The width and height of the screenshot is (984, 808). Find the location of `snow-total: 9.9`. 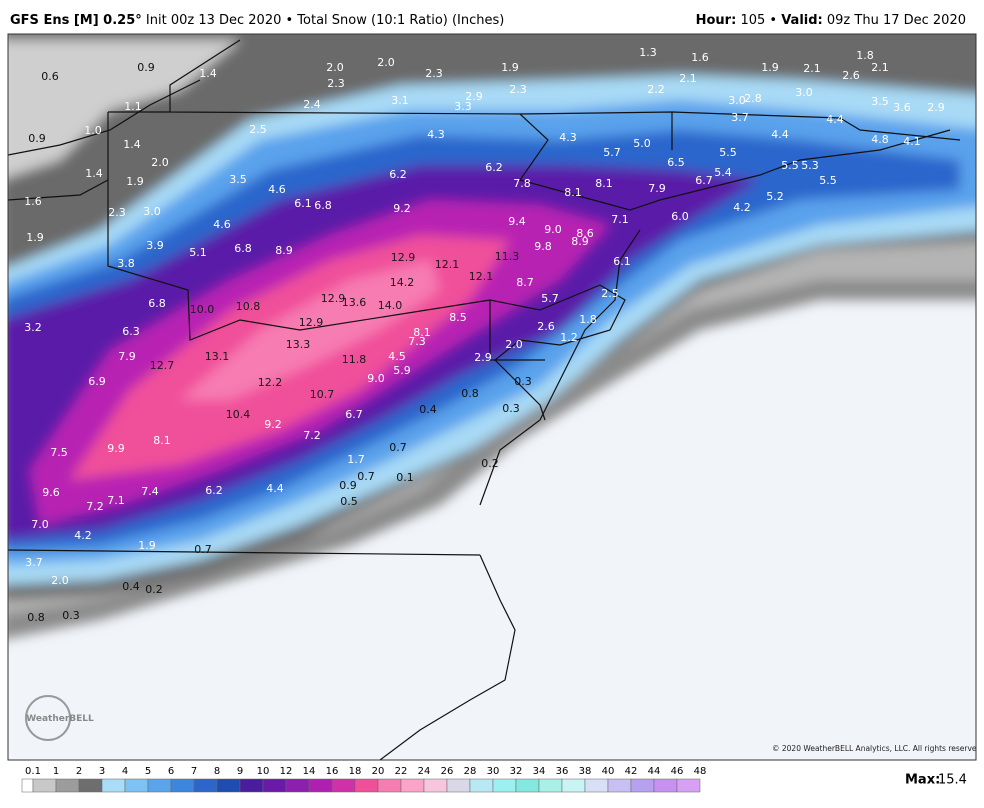

snow-total: 9.9 is located at coordinates (116, 448).